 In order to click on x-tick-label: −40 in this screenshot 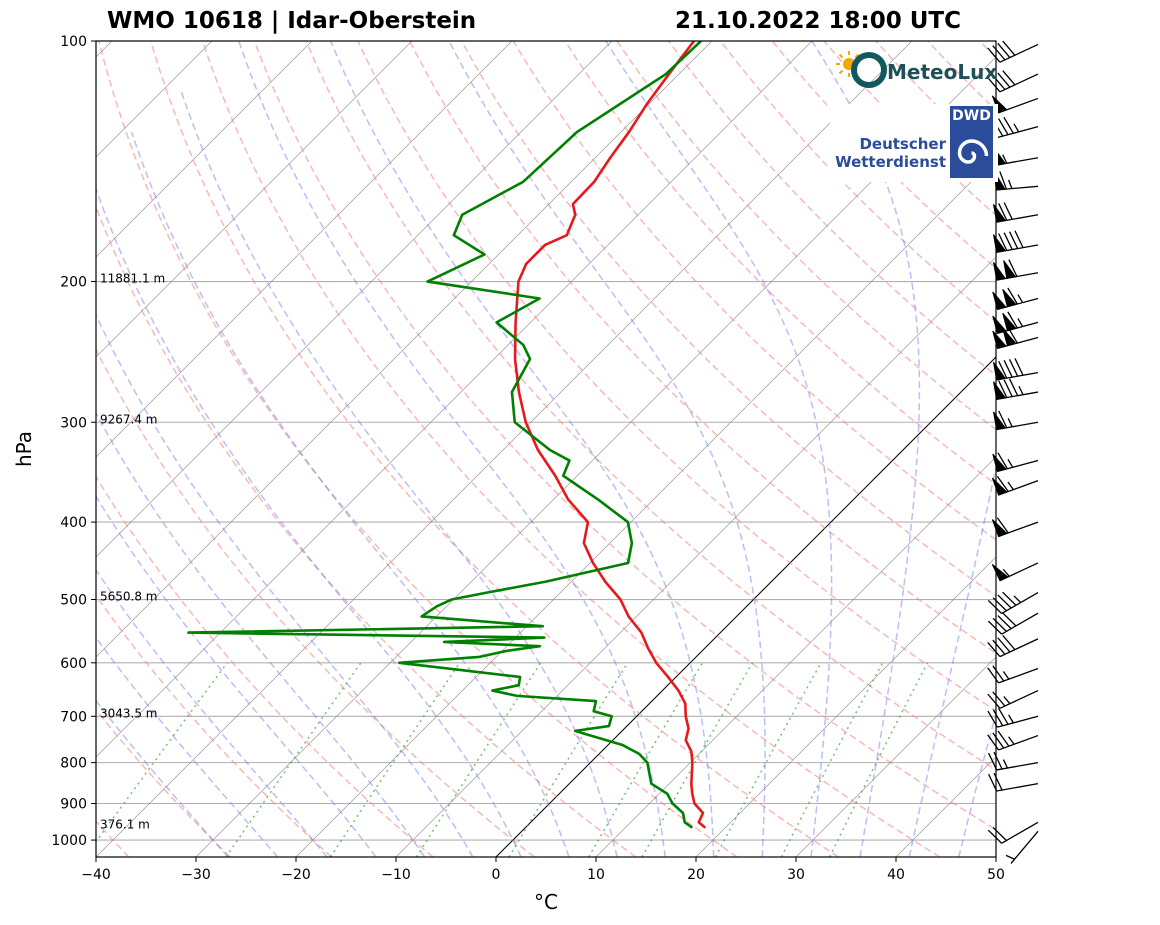, I will do `click(96, 875)`.